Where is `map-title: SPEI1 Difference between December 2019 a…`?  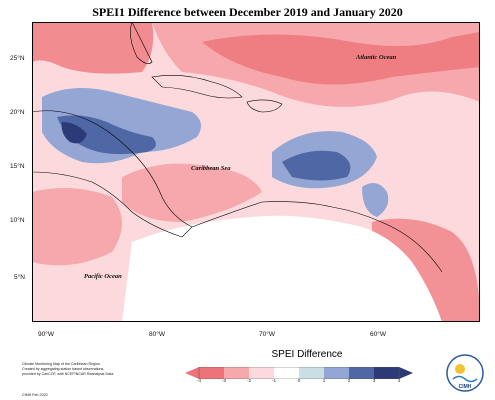
map-title: SPEI1 Difference between December 2019 a… is located at coordinates (247, 12).